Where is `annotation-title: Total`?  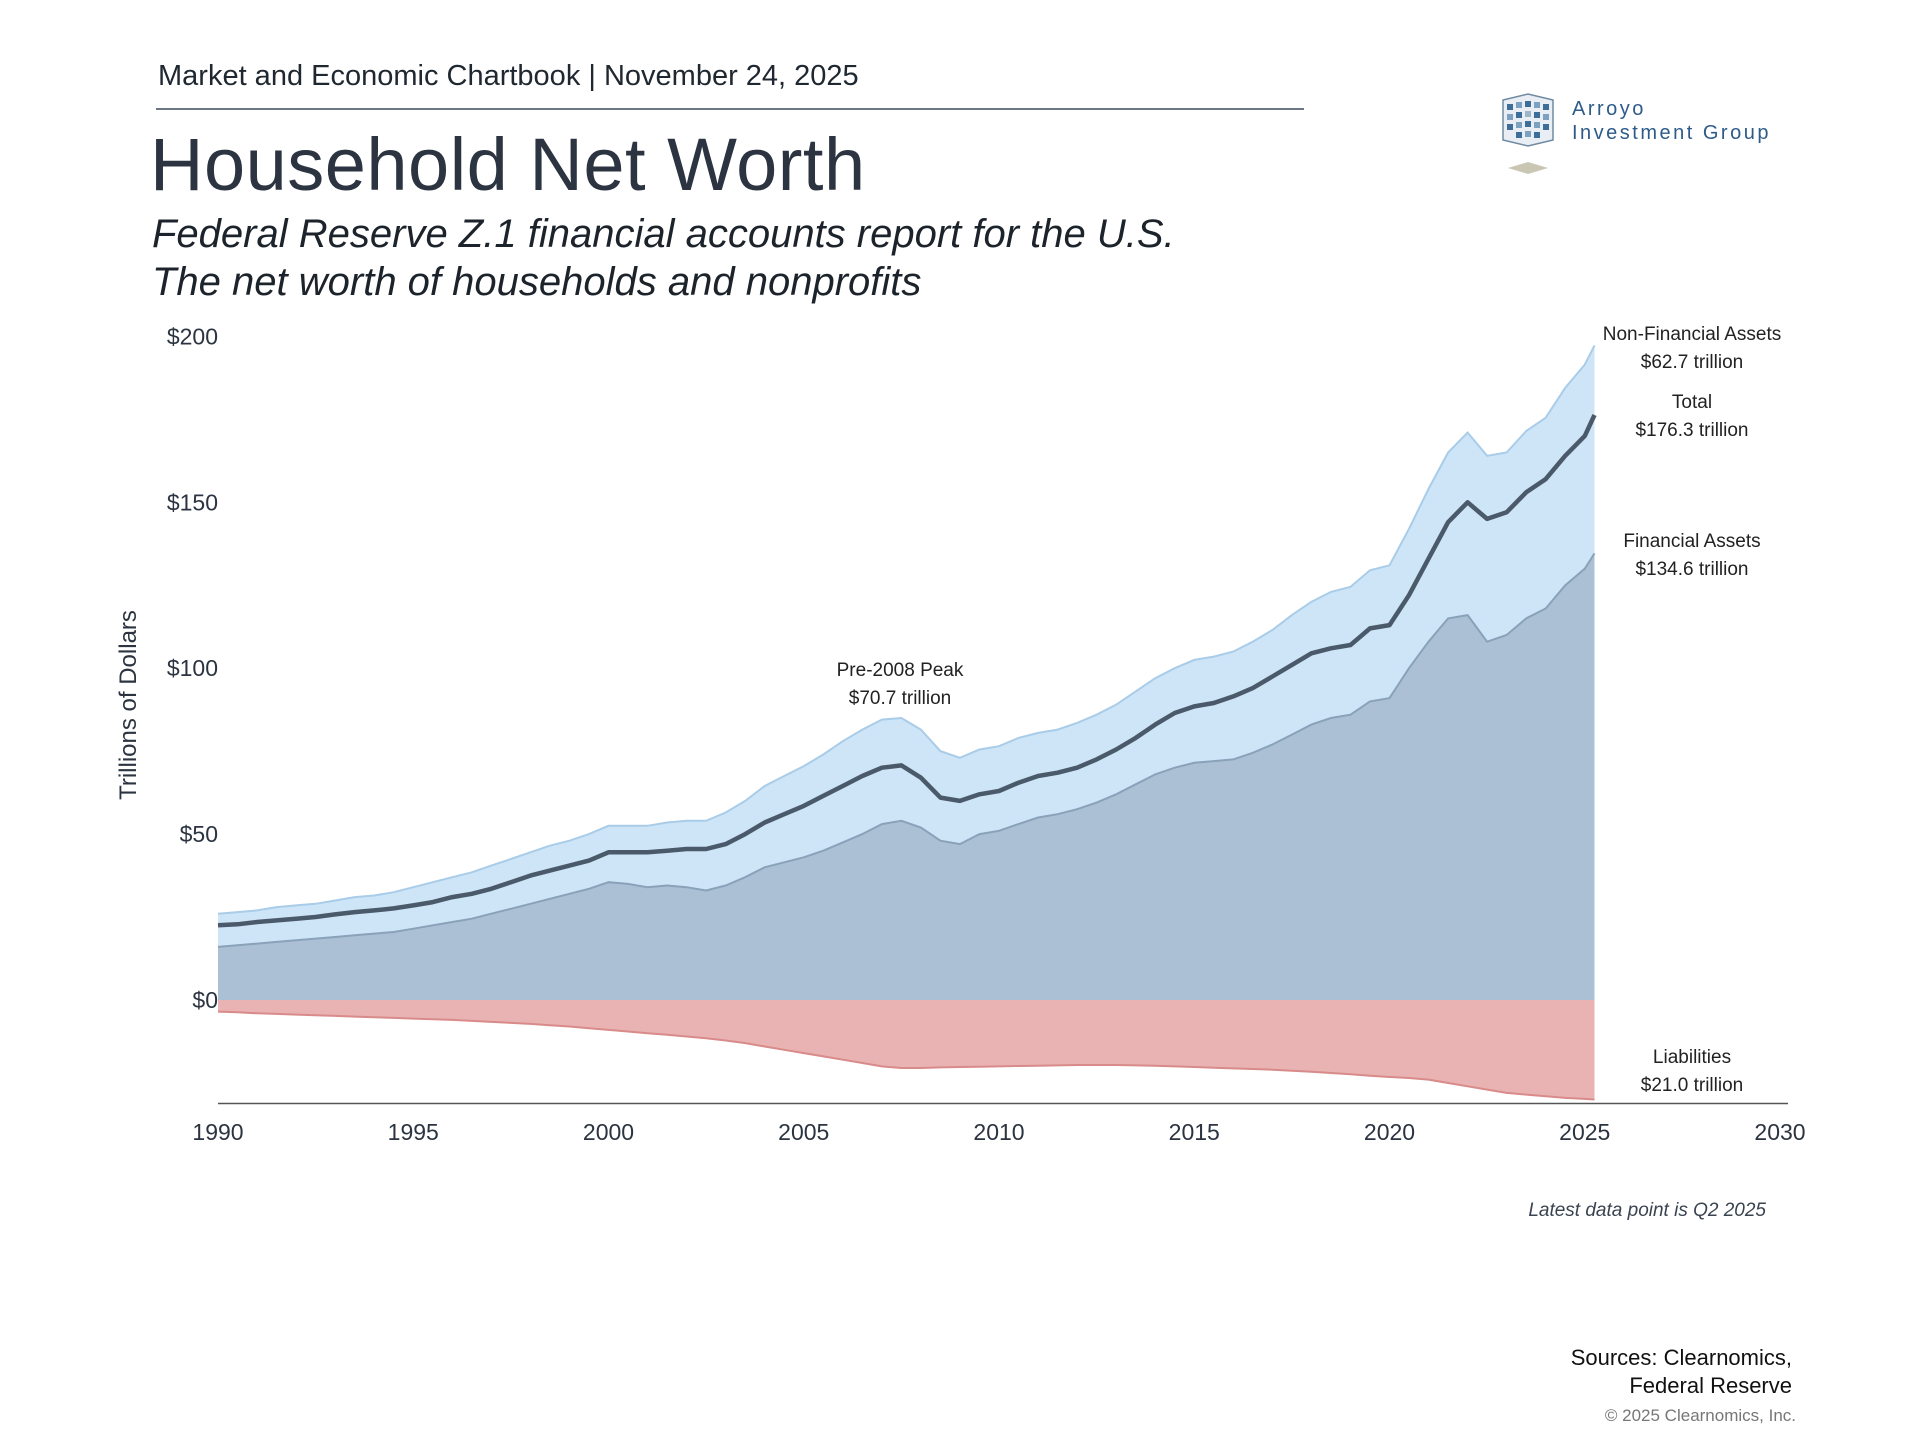
annotation-title: Total is located at coordinates (1692, 402).